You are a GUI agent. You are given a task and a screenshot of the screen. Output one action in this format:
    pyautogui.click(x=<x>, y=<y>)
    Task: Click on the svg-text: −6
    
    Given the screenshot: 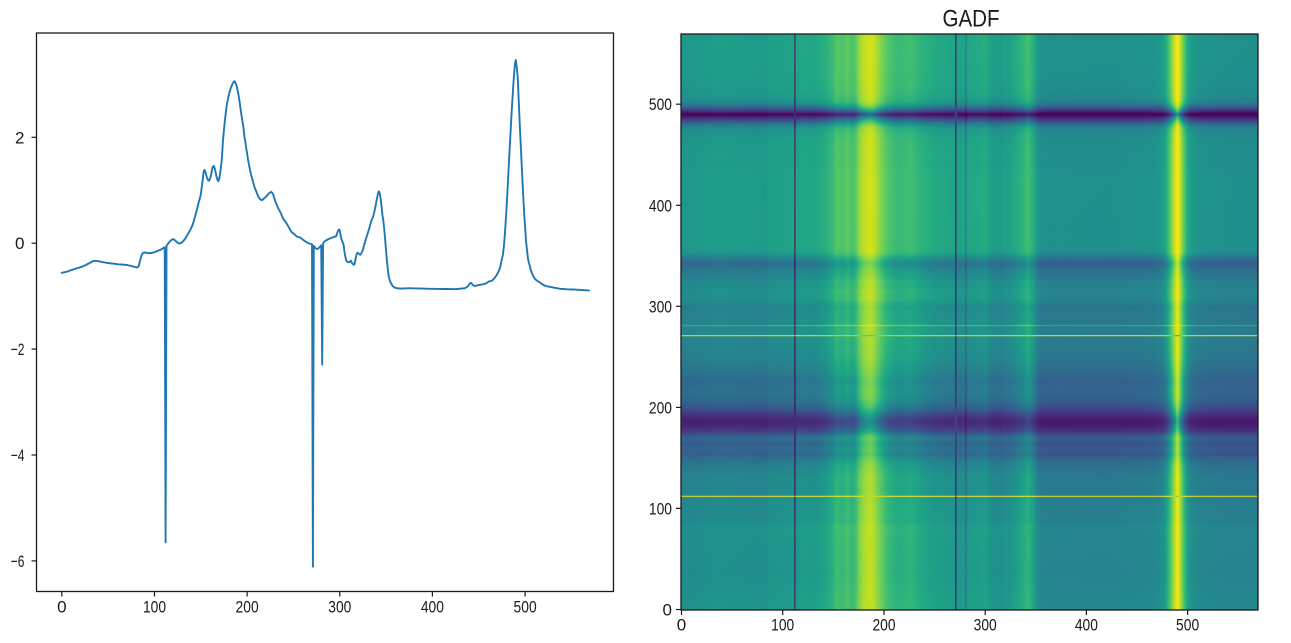 What is the action you would take?
    pyautogui.click(x=18, y=561)
    